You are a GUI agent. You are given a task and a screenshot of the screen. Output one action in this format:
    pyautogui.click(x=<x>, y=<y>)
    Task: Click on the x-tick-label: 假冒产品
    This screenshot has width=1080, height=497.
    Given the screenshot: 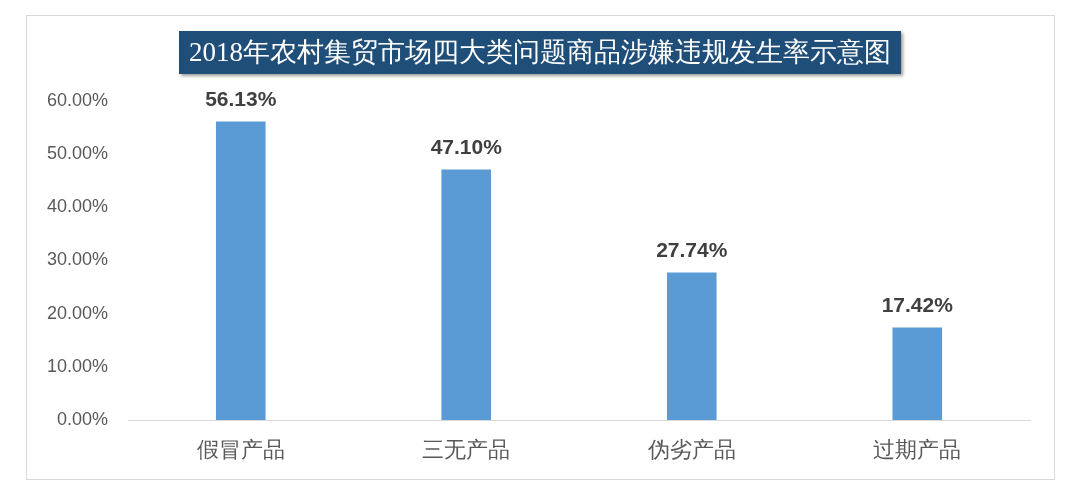 What is the action you would take?
    pyautogui.click(x=240, y=450)
    